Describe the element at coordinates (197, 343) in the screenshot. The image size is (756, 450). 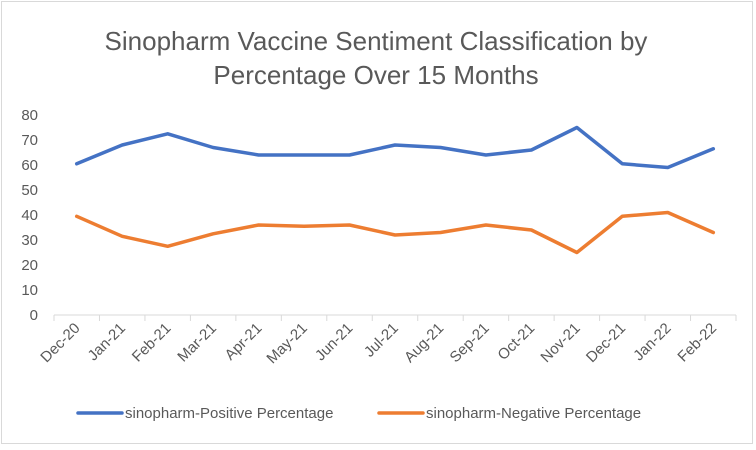
I see `x-tick-label: Mar-21` at that location.